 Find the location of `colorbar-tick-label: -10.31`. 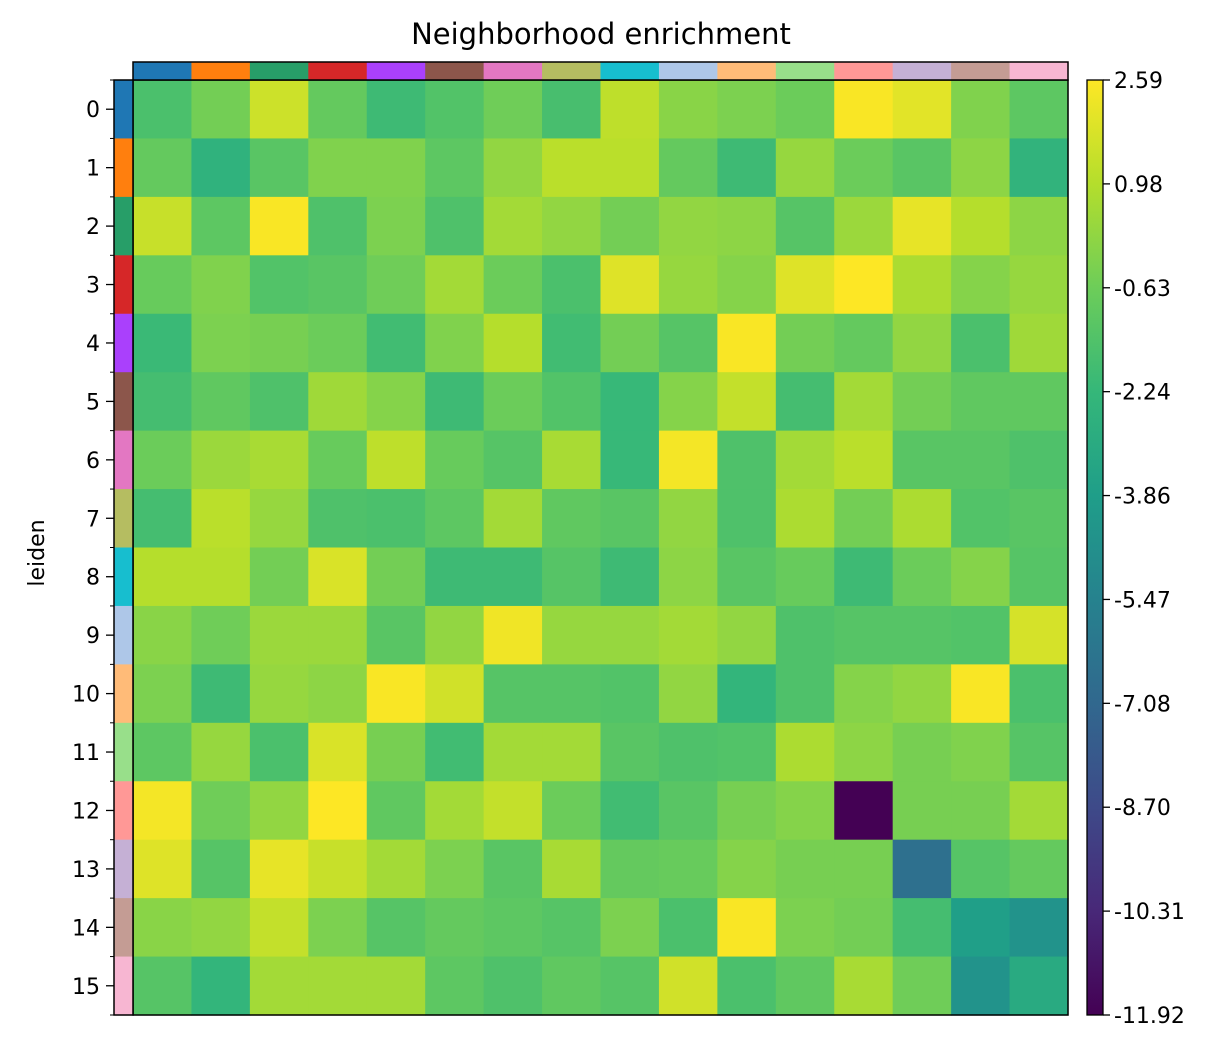

colorbar-tick-label: -10.31 is located at coordinates (1149, 912).